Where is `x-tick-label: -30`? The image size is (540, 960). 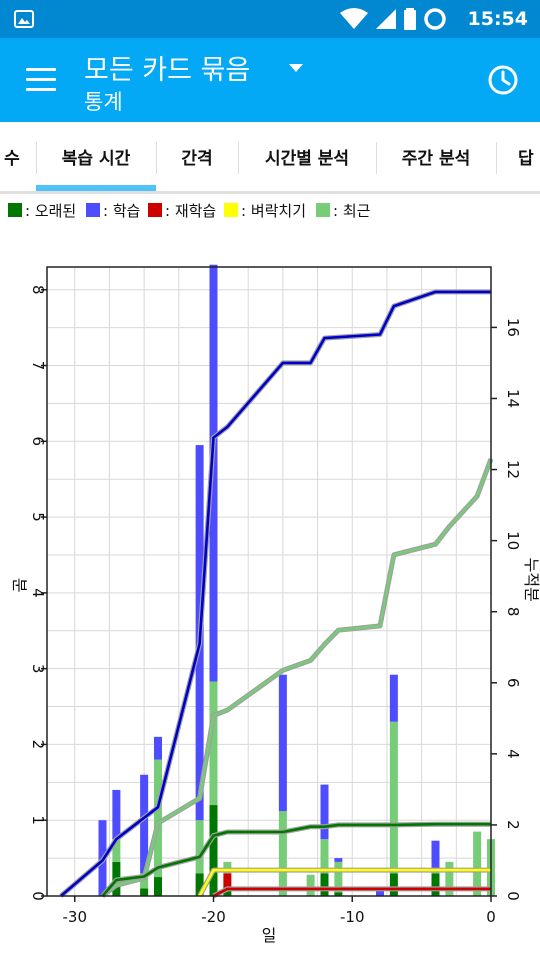
x-tick-label: -30 is located at coordinates (75, 917).